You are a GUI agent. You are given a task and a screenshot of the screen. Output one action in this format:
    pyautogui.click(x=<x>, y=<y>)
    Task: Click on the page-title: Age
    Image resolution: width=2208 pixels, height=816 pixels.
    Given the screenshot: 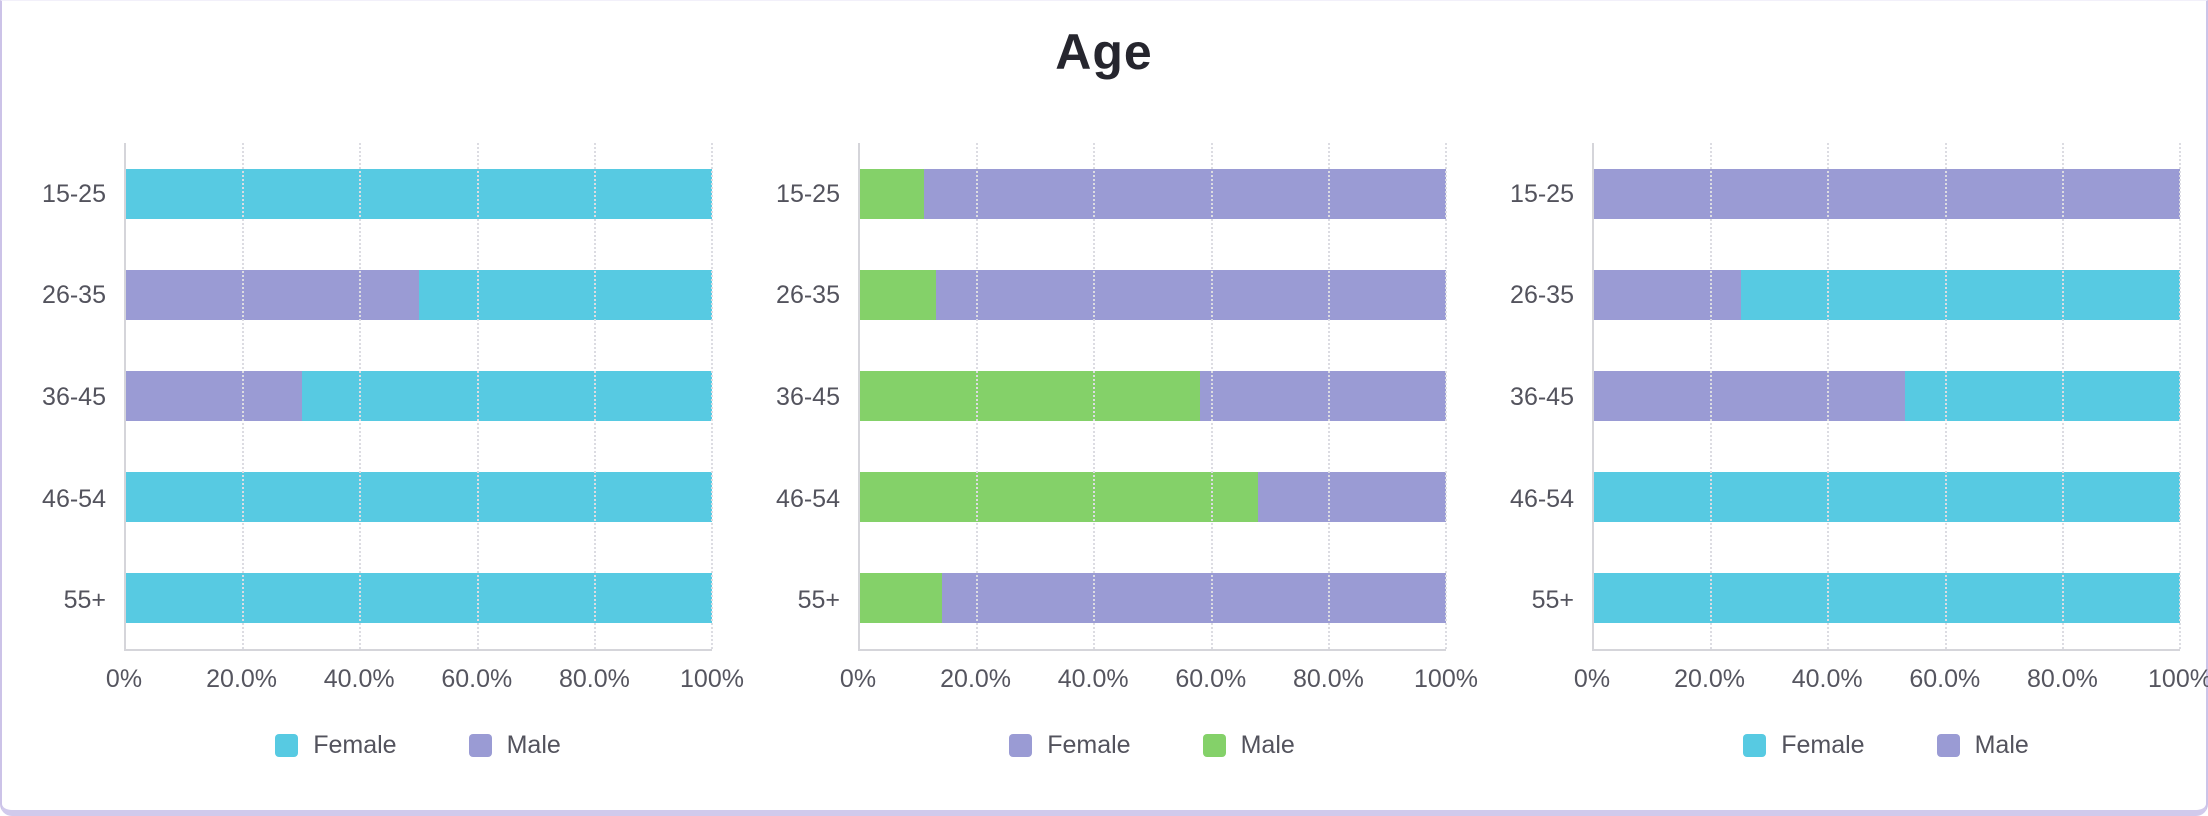 What is the action you would take?
    pyautogui.click(x=1104, y=52)
    